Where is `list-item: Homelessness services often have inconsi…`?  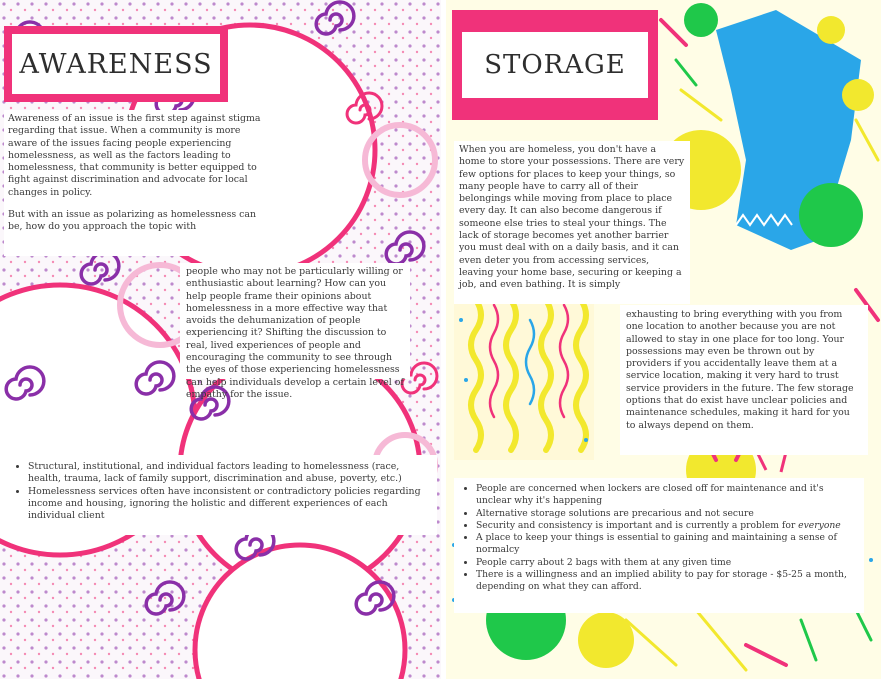
list-item: Homelessness services often have inconsi… is located at coordinates (229, 504).